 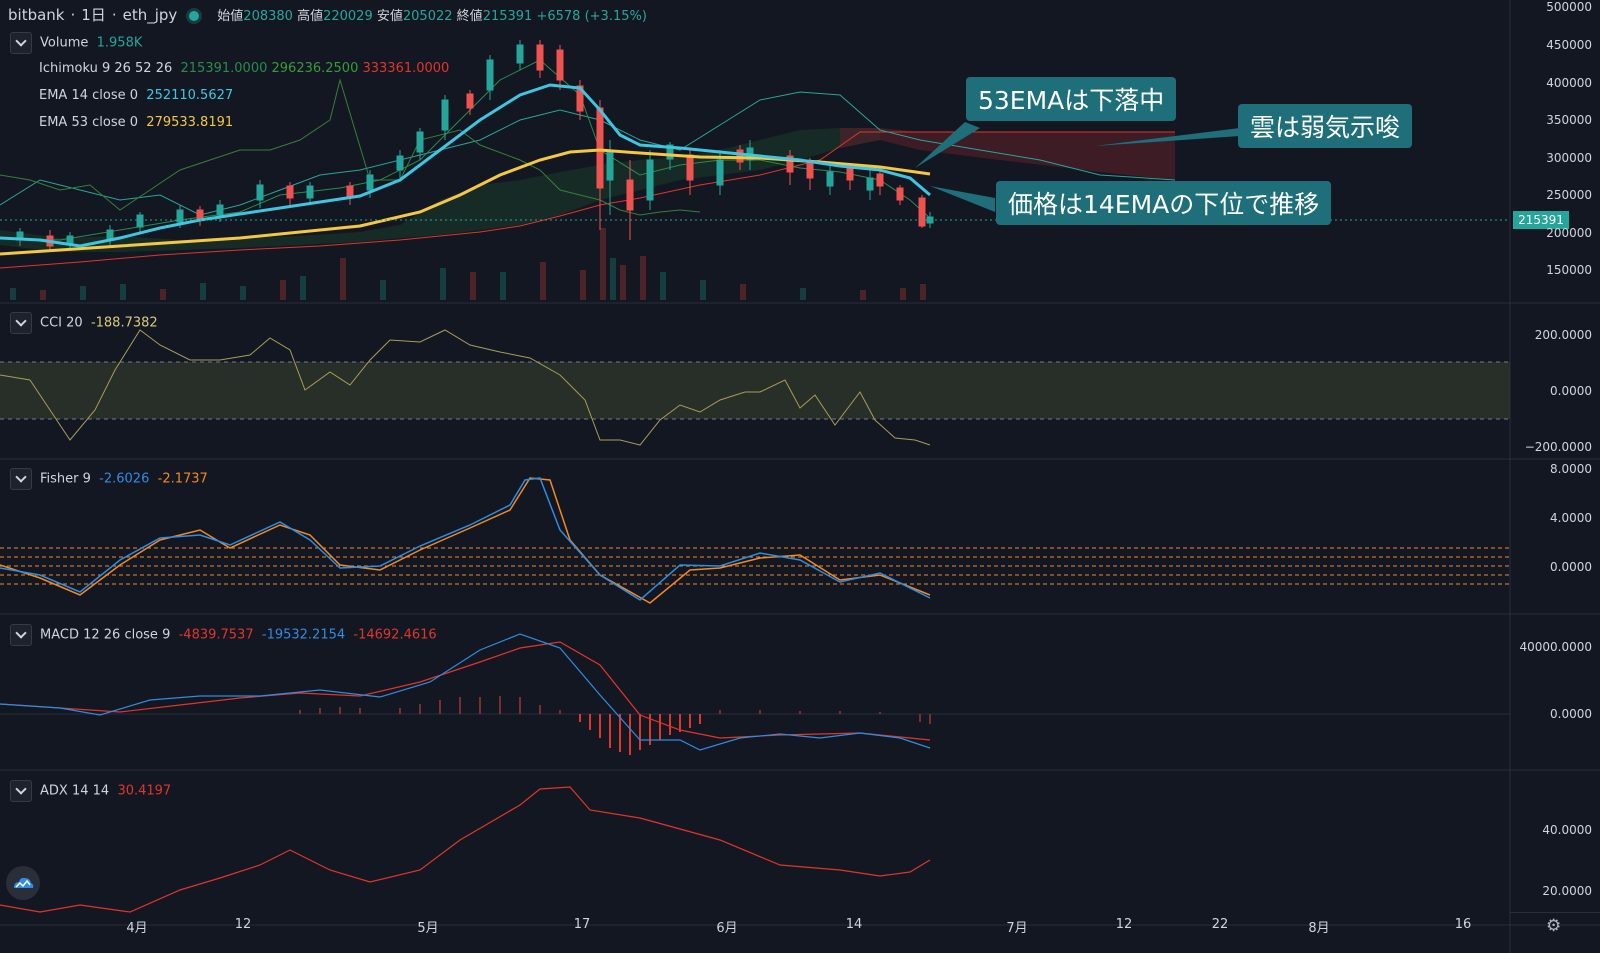 I want to click on ema53-value: 279533.8191, so click(x=190, y=122).